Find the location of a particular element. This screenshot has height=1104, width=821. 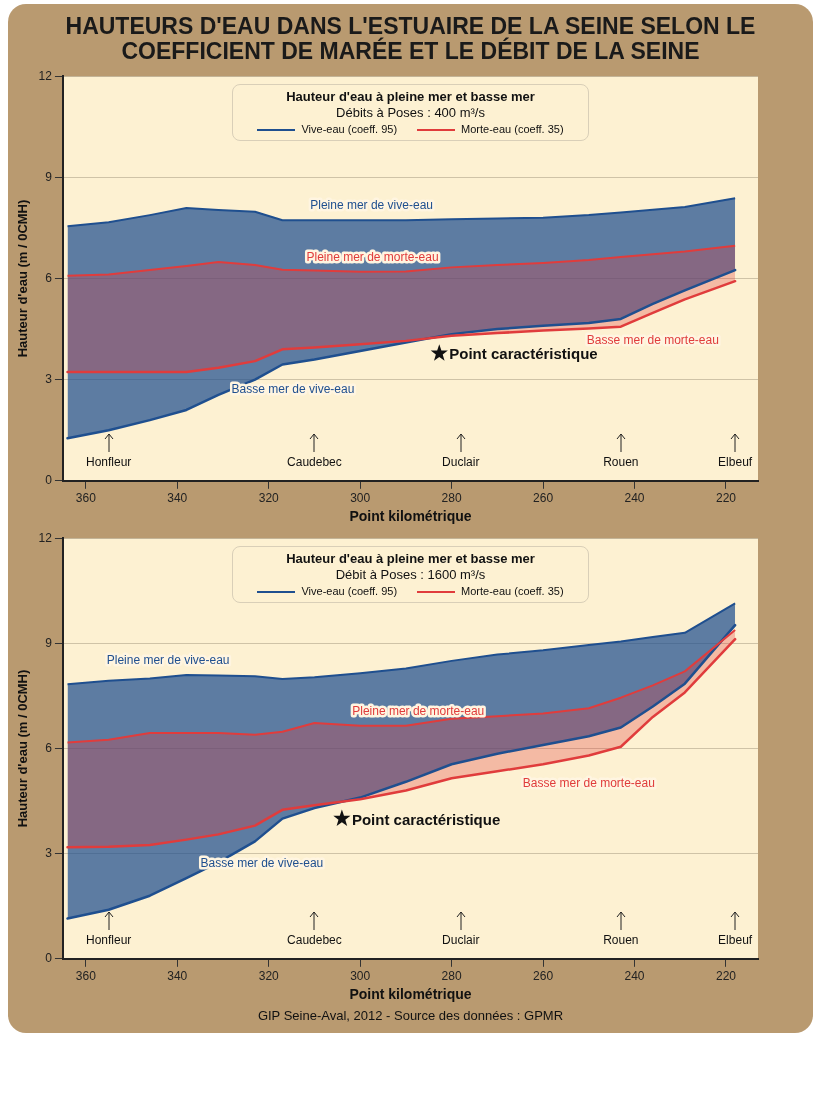

text: Débits à Poses : 400 m³/s is located at coordinates (410, 113).